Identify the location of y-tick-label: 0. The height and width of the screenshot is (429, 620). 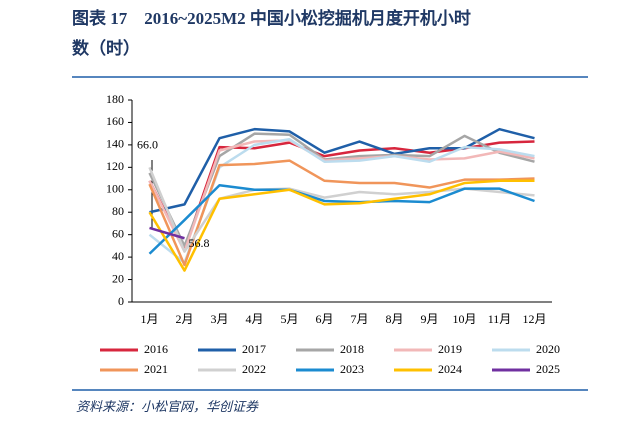
(121, 301).